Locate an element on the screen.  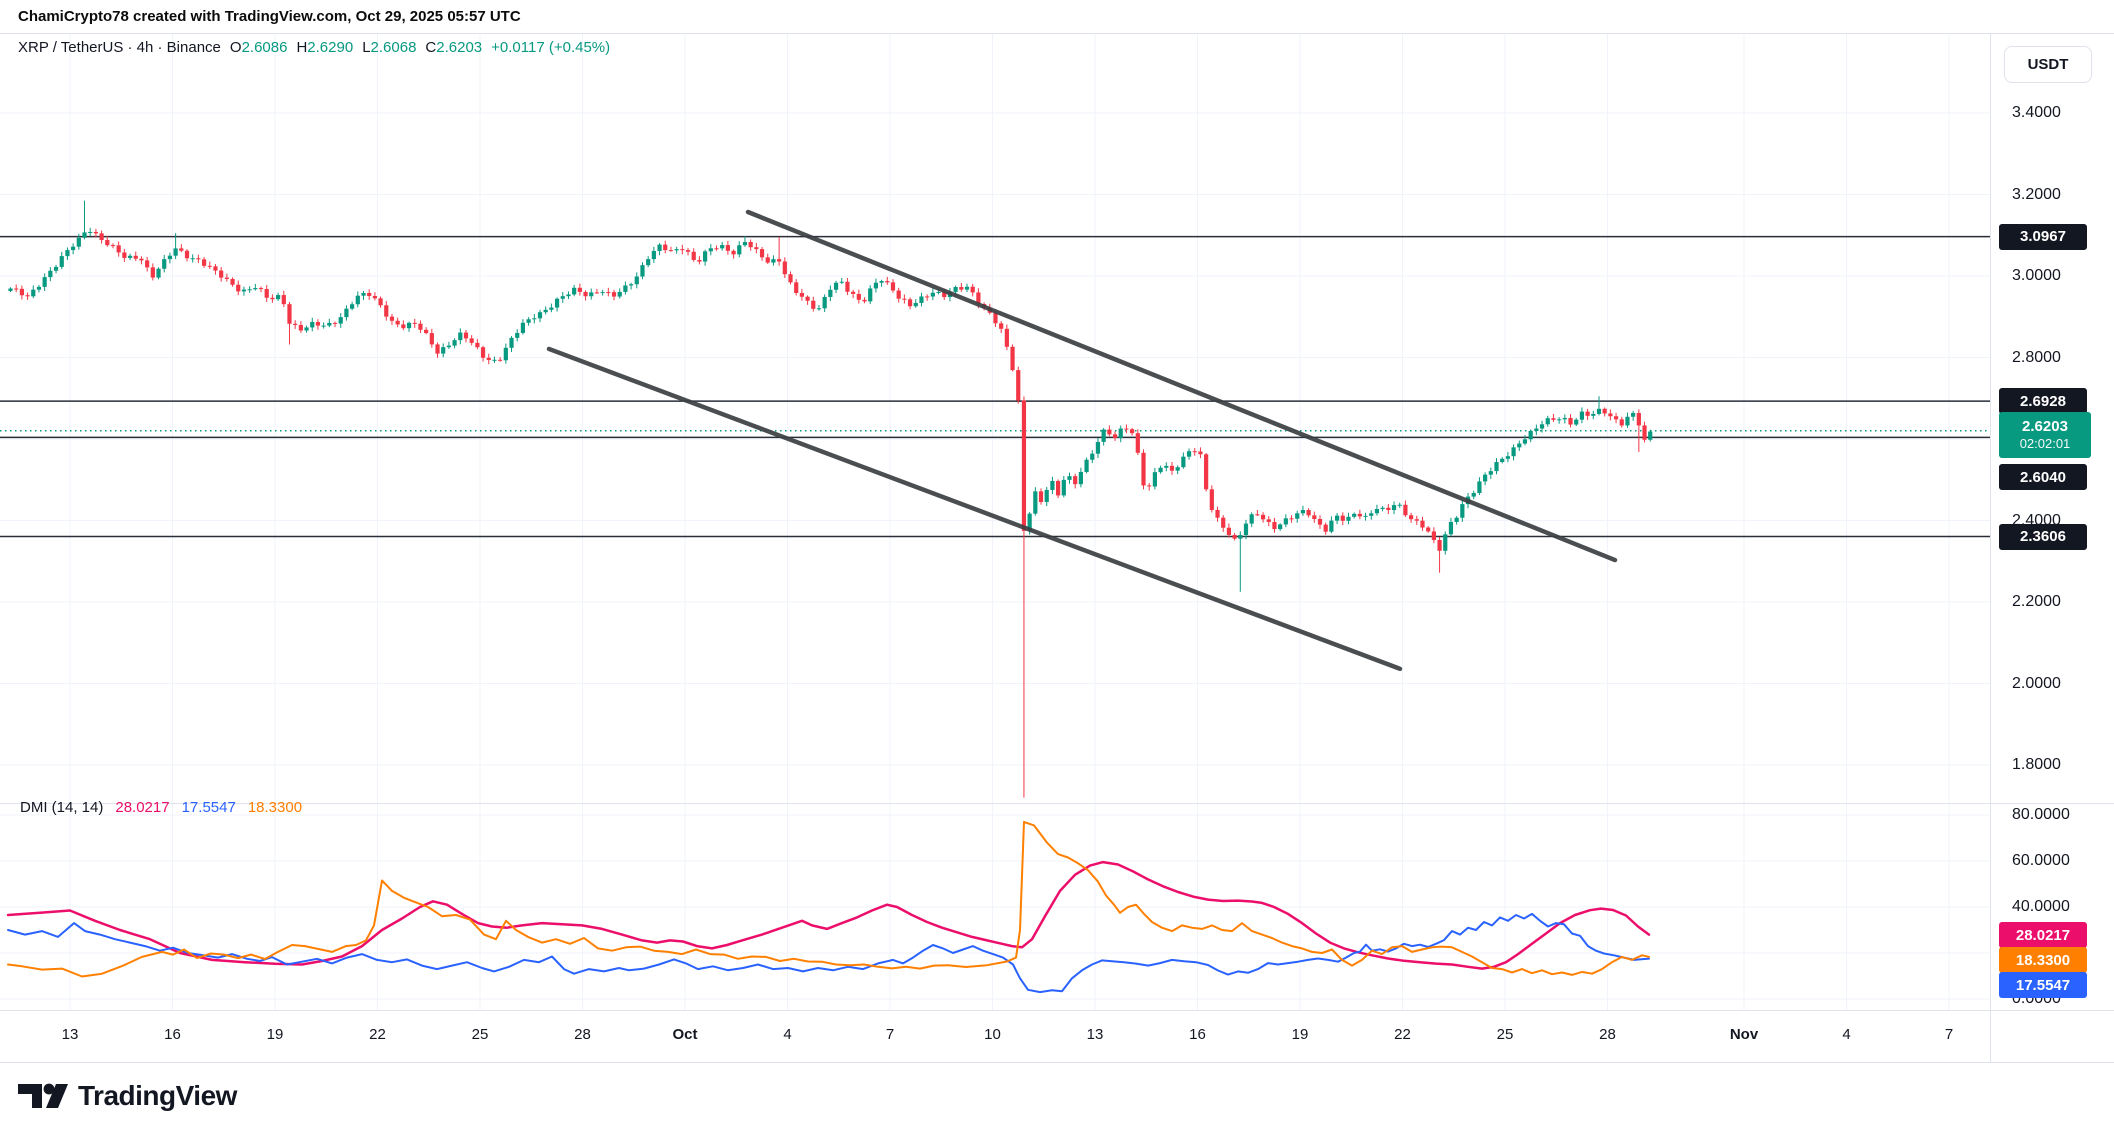
dmi-title: DMI (14, 14) is located at coordinates (62, 807).